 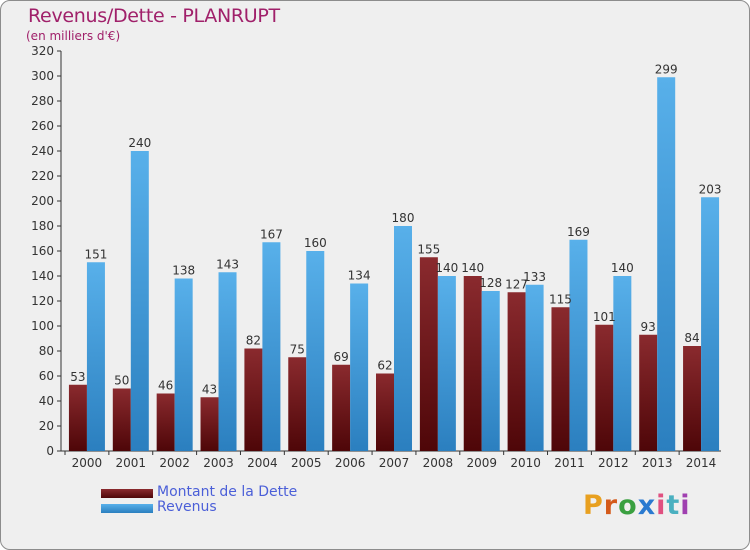 What do you see at coordinates (271, 234) in the screenshot?
I see `data-label-revenue: 167` at bounding box center [271, 234].